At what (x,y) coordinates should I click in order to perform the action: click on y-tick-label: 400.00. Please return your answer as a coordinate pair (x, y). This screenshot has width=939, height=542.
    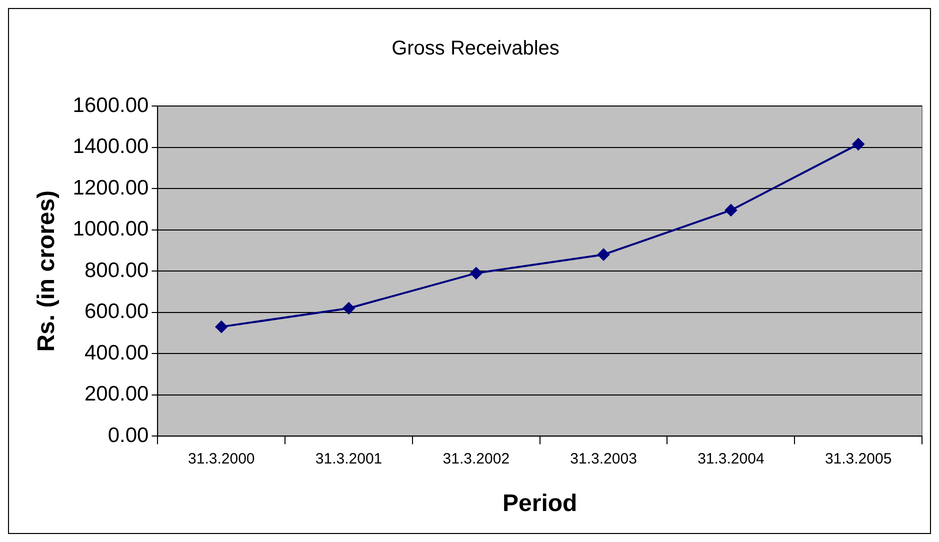
    Looking at the image, I should click on (116, 352).